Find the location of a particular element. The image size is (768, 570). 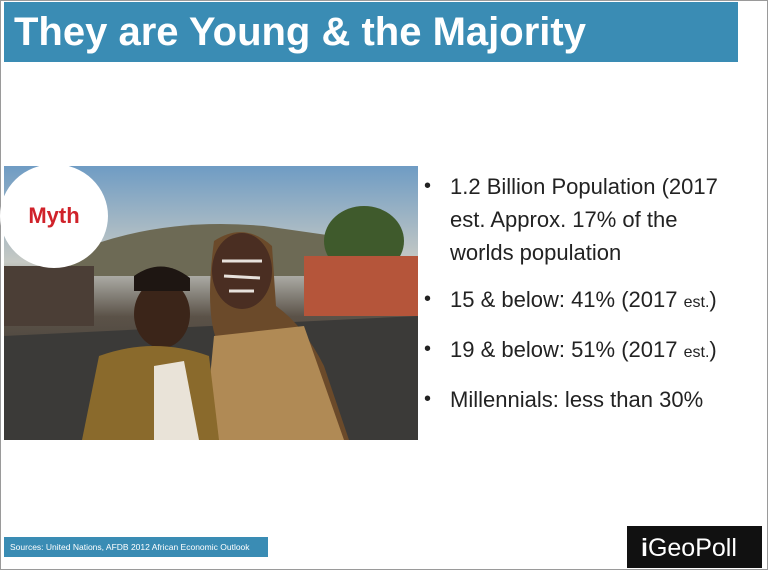

logo-text: GeoPoll is located at coordinates (692, 548).